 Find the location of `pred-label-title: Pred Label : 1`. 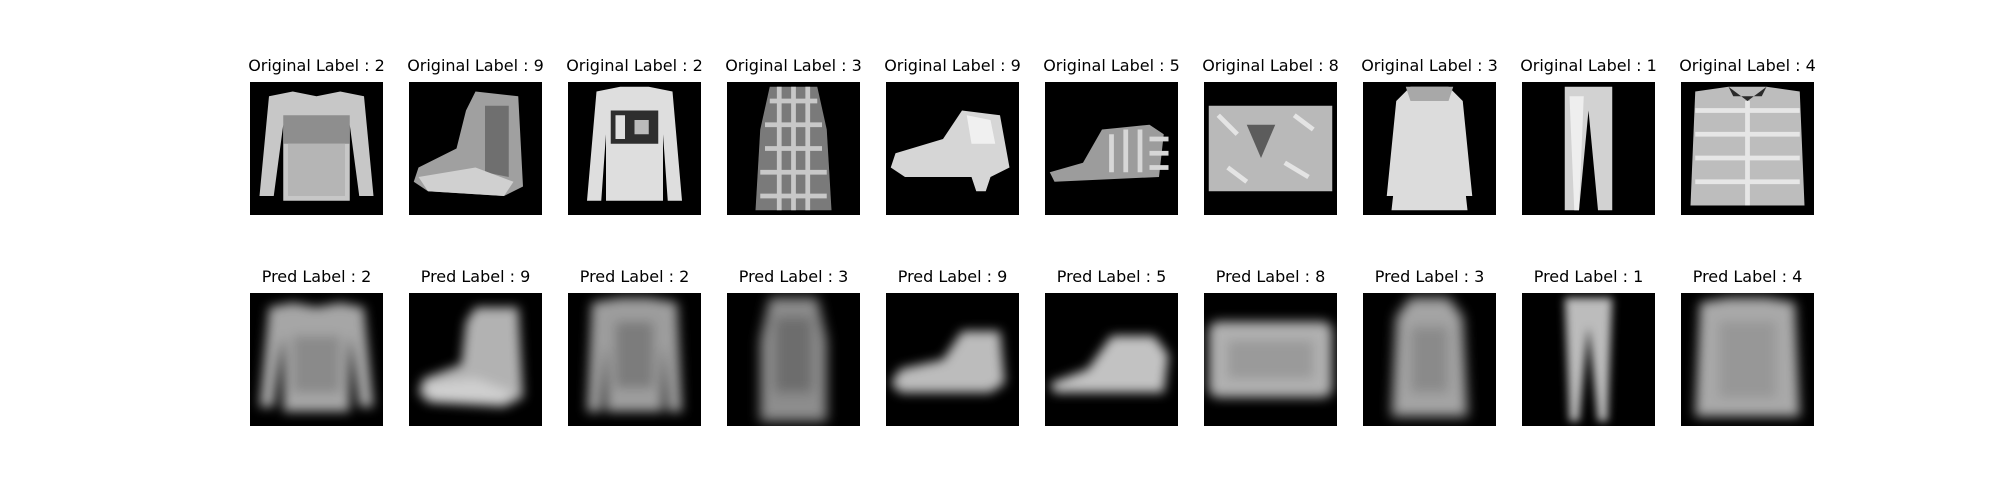

pred-label-title: Pred Label : 1 is located at coordinates (1588, 276).